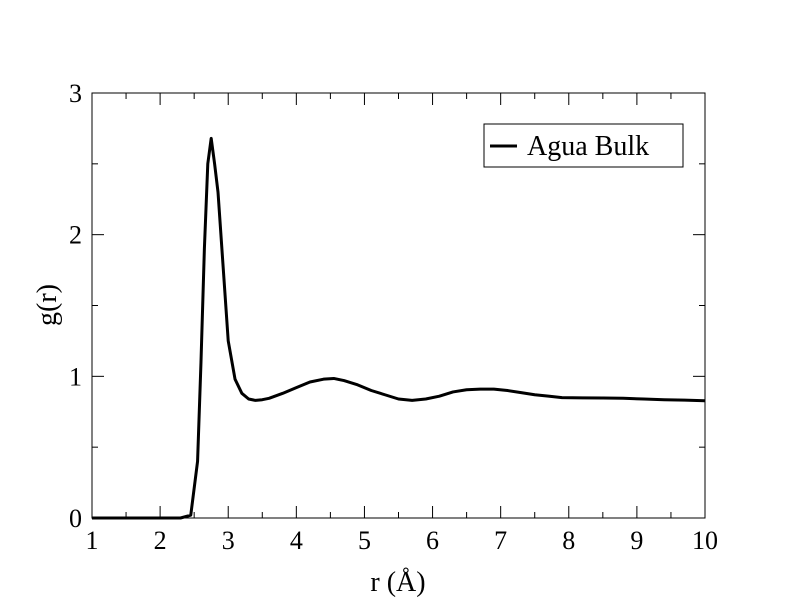  What do you see at coordinates (705, 540) in the screenshot?
I see `x-tick-label: 10` at bounding box center [705, 540].